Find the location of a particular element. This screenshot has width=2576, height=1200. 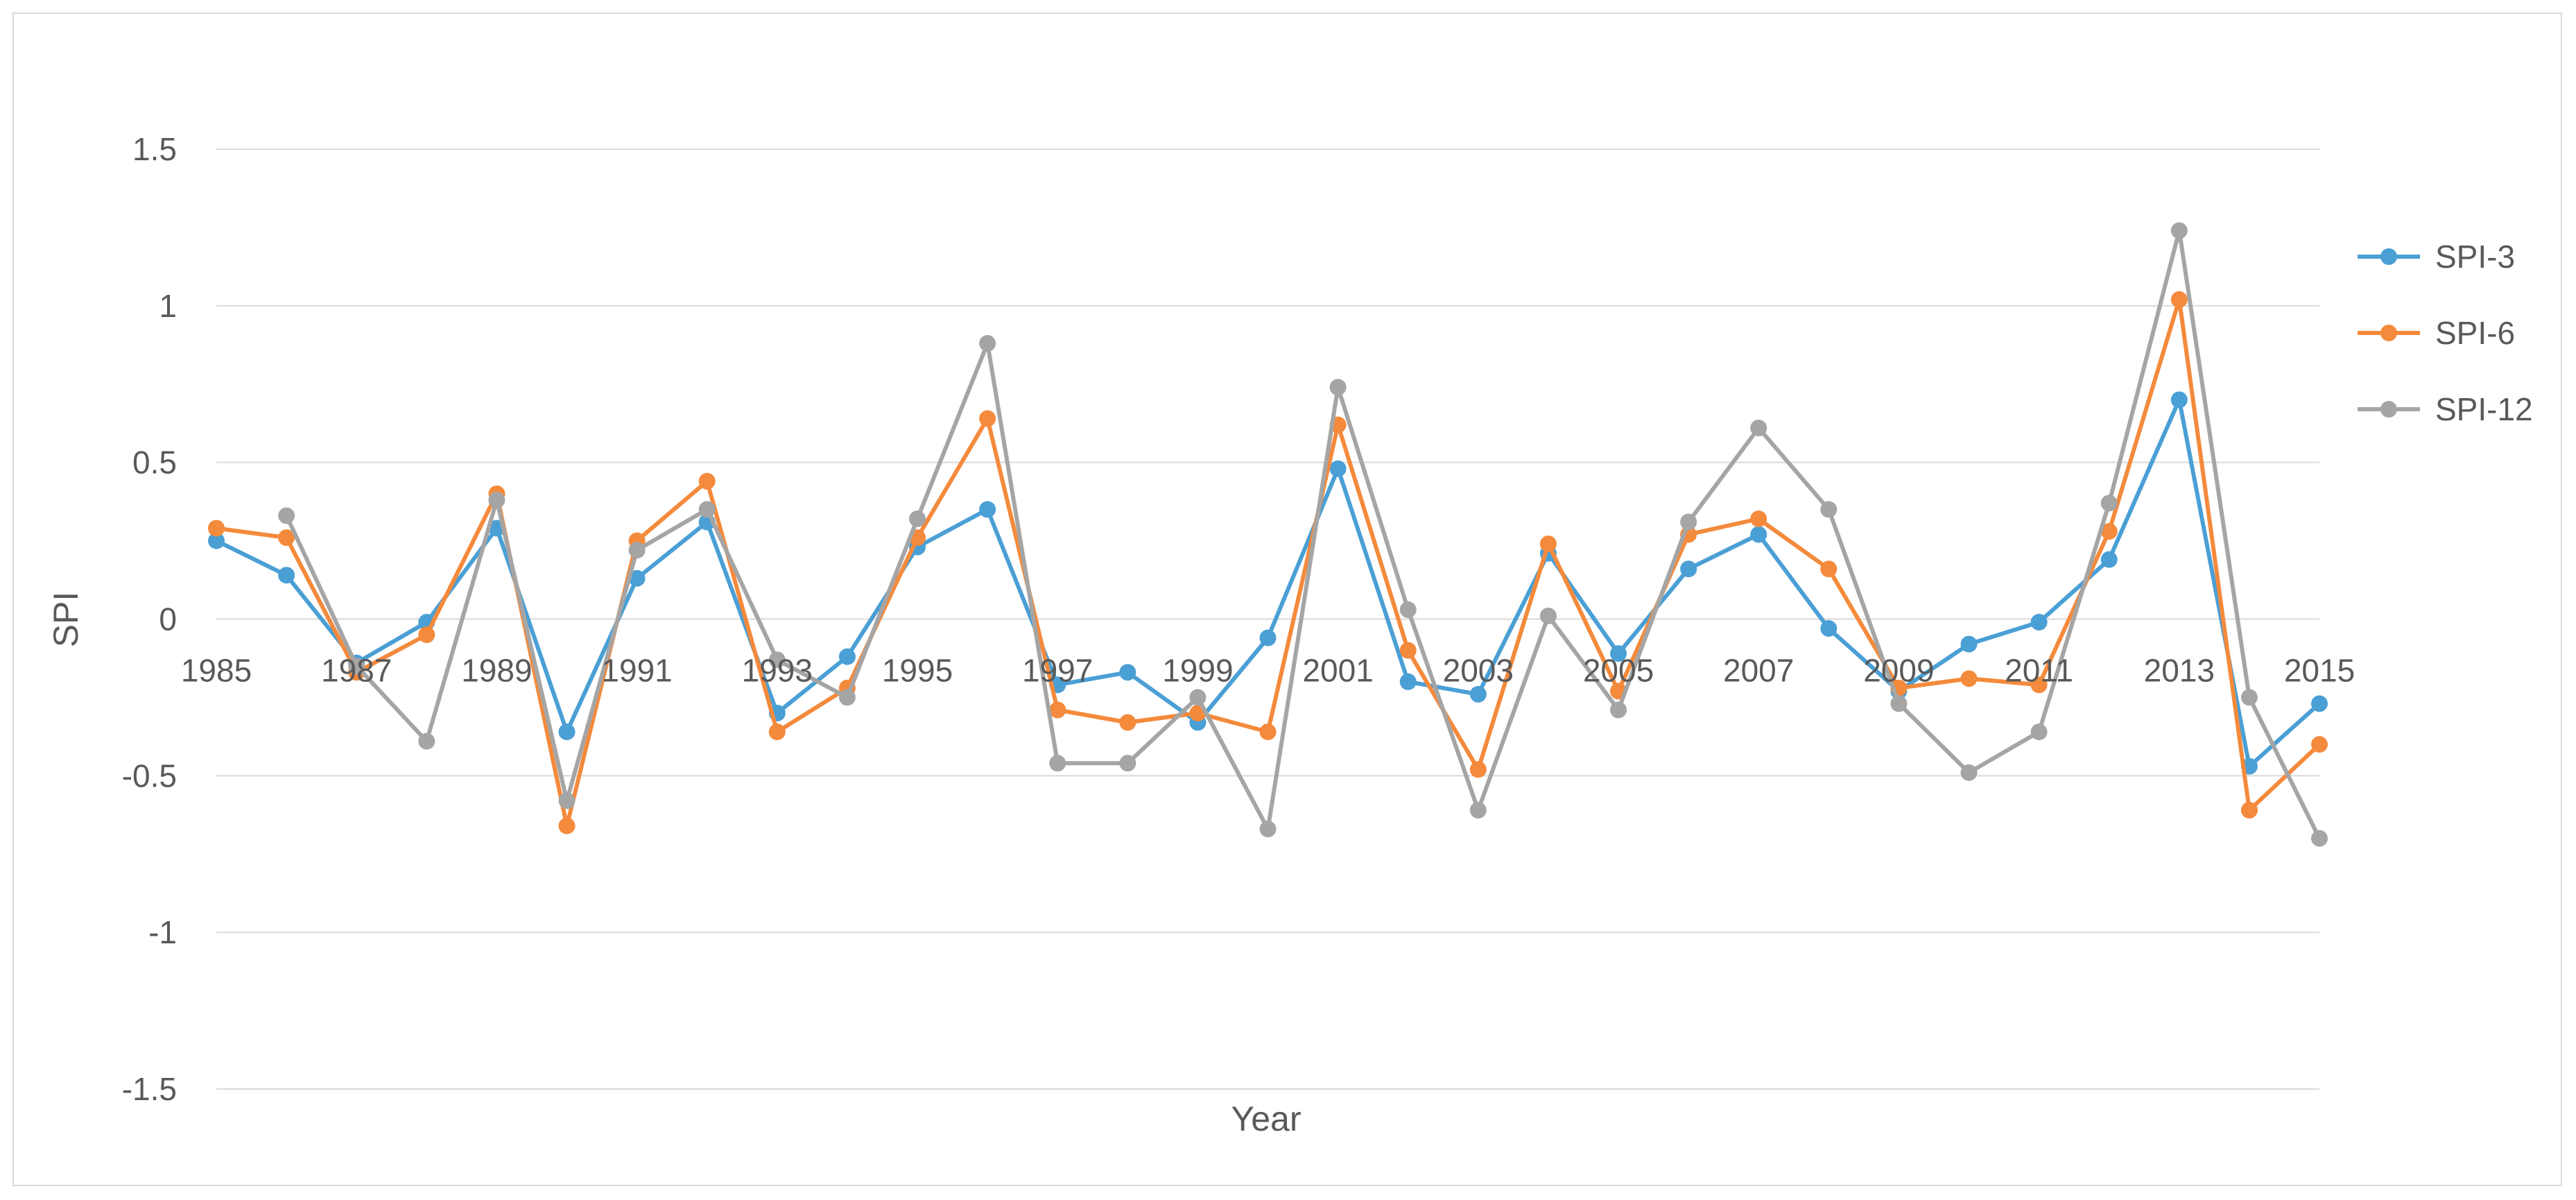

legend-item: SPI-3 is located at coordinates (2436, 257).